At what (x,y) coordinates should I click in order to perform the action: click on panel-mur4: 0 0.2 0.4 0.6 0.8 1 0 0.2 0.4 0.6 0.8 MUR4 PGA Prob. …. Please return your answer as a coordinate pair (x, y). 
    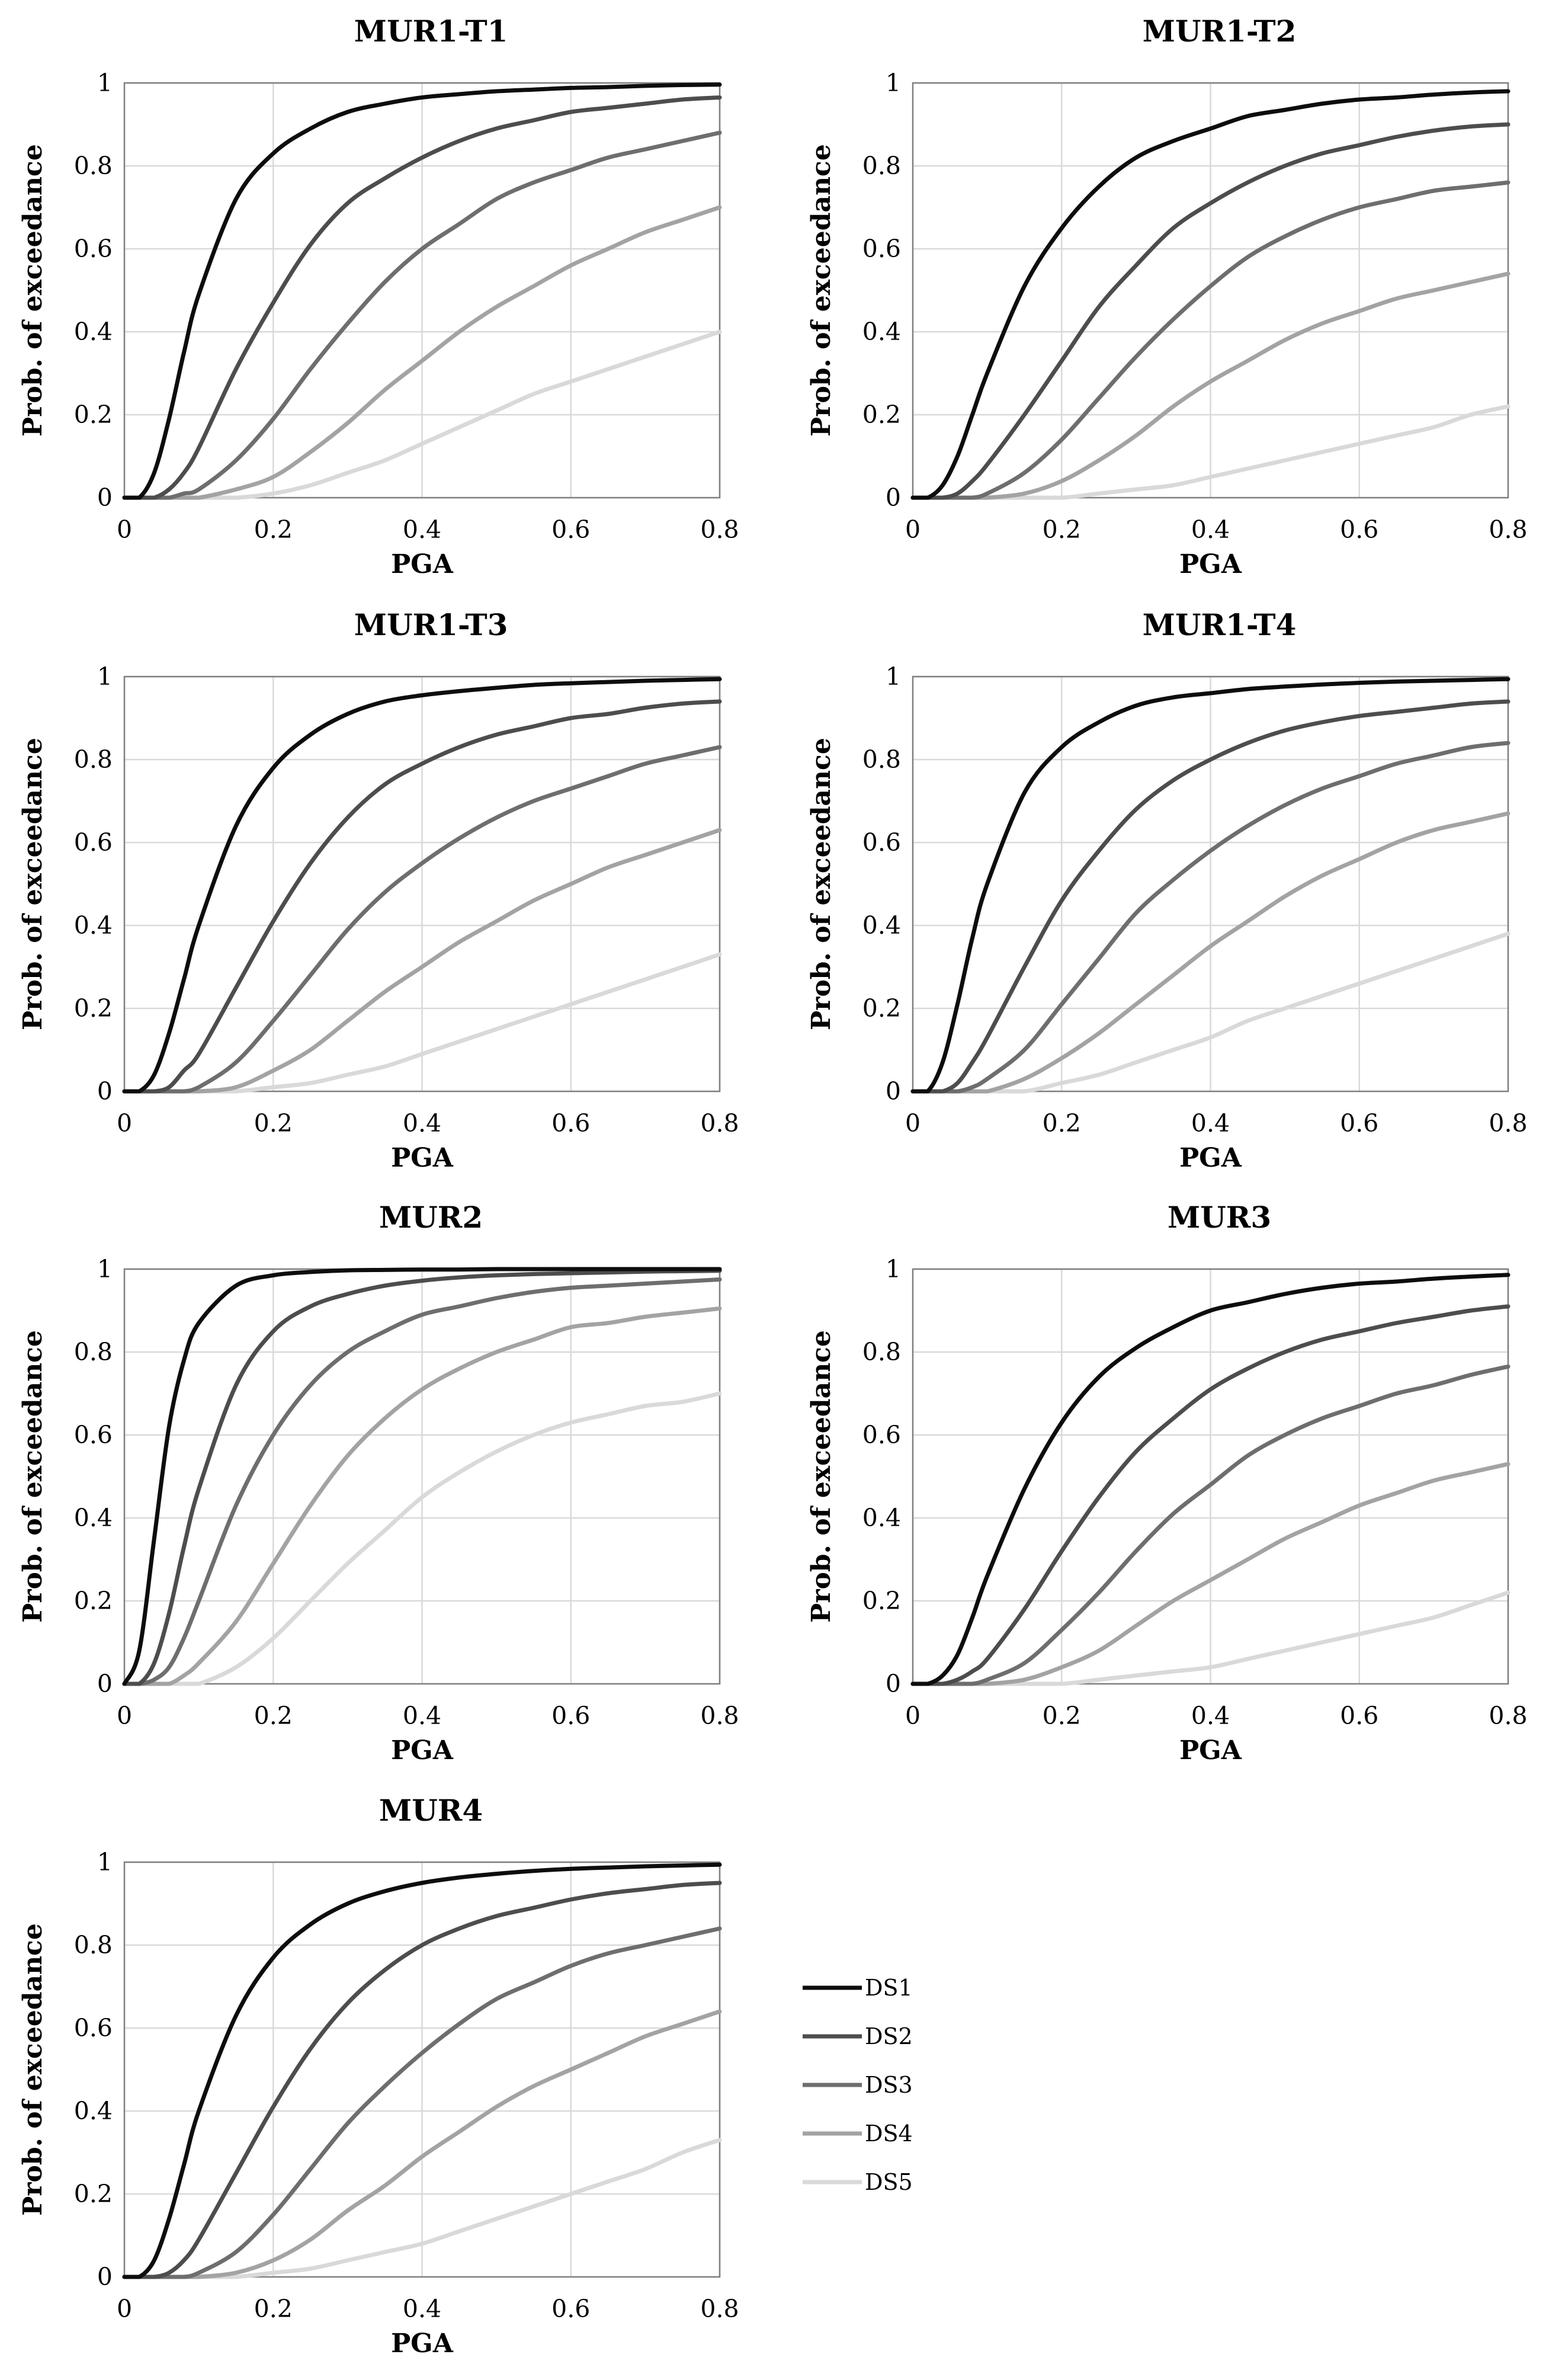
    Looking at the image, I should click on (378, 2076).